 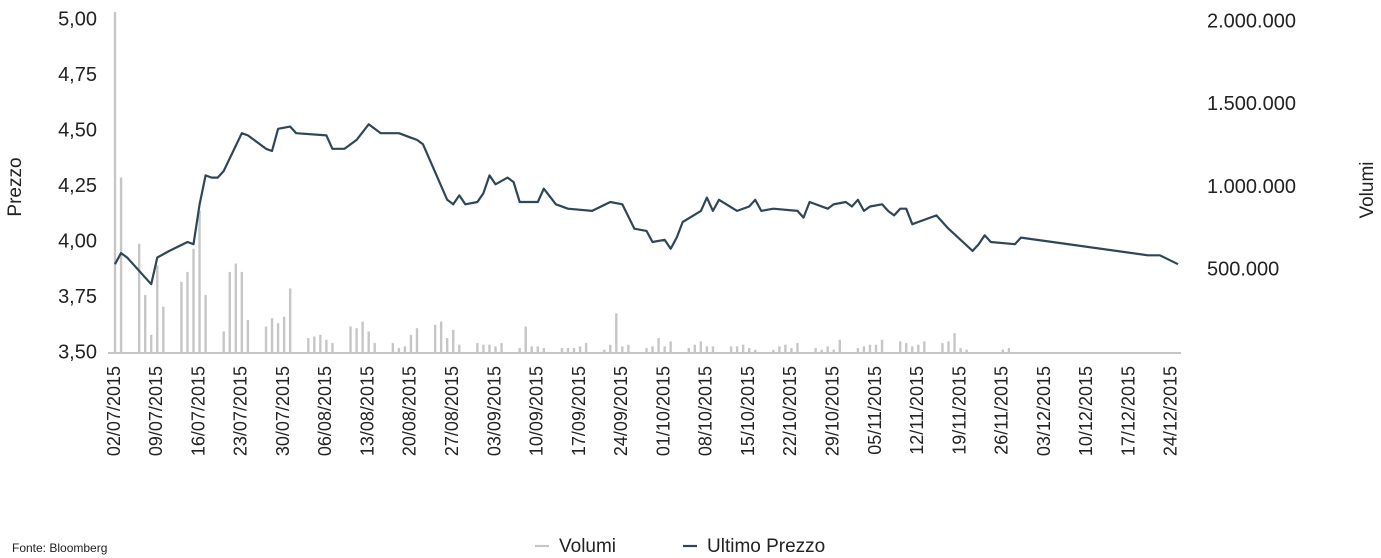 I want to click on x-tick-label: 15/10/2015, so click(x=748, y=411).